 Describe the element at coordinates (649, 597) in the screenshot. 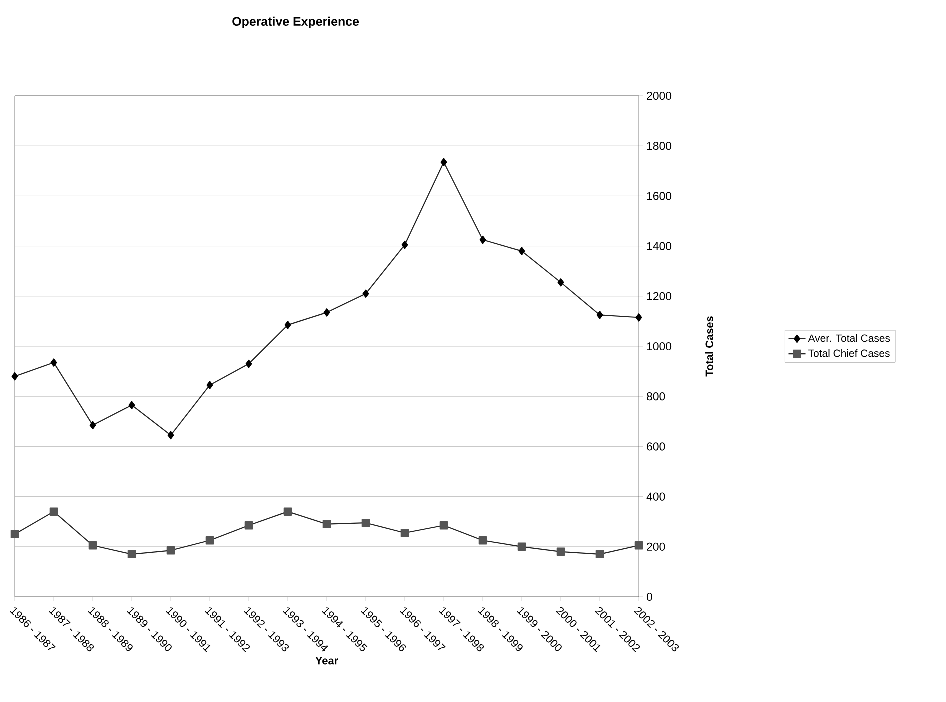

I see `y-tick-label: 0` at that location.